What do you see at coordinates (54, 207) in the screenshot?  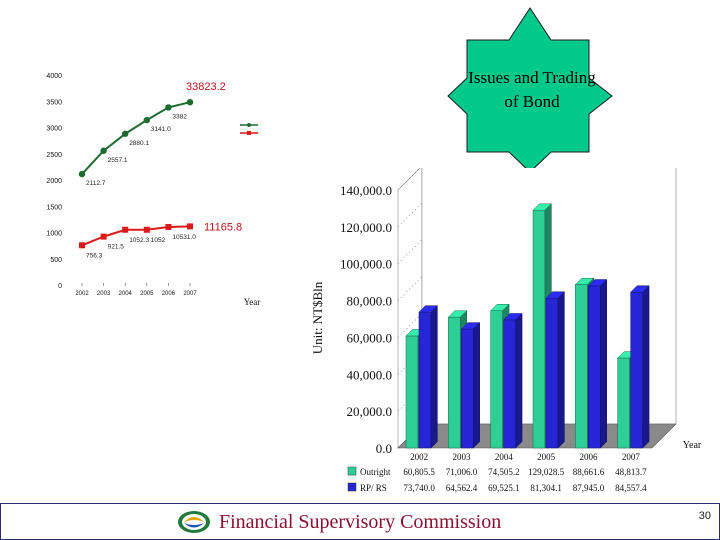 I see `y-tick-label: 1500` at bounding box center [54, 207].